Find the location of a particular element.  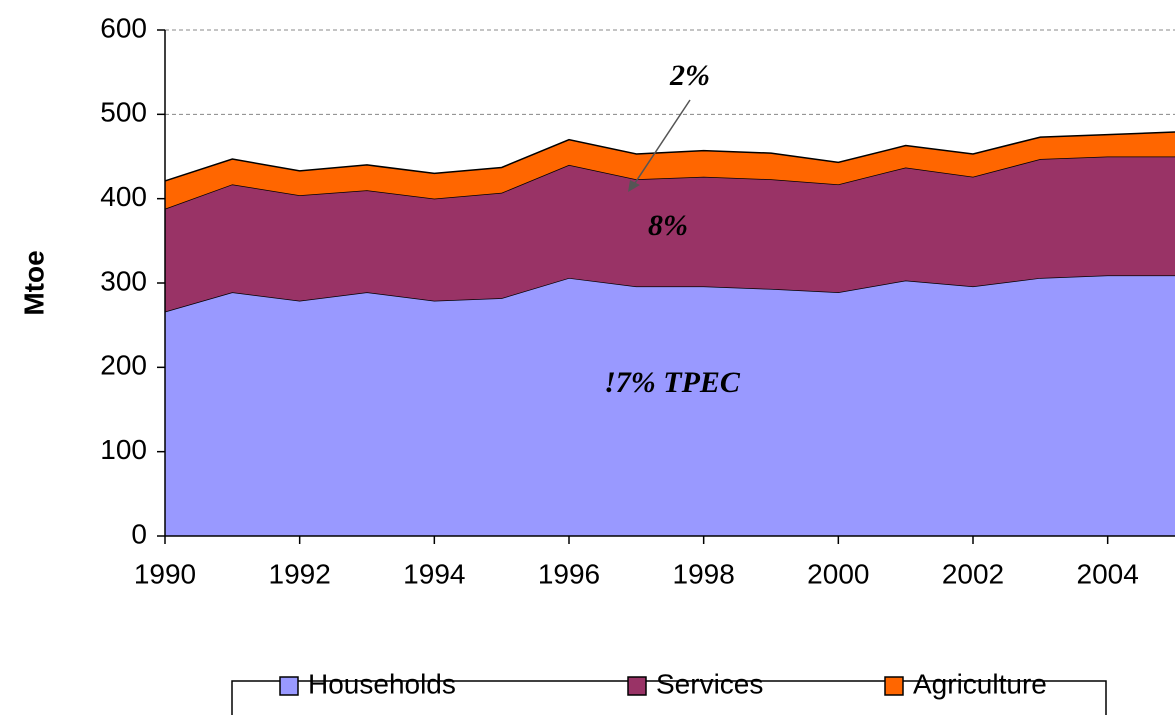

legend-label: Households is located at coordinates (382, 683).